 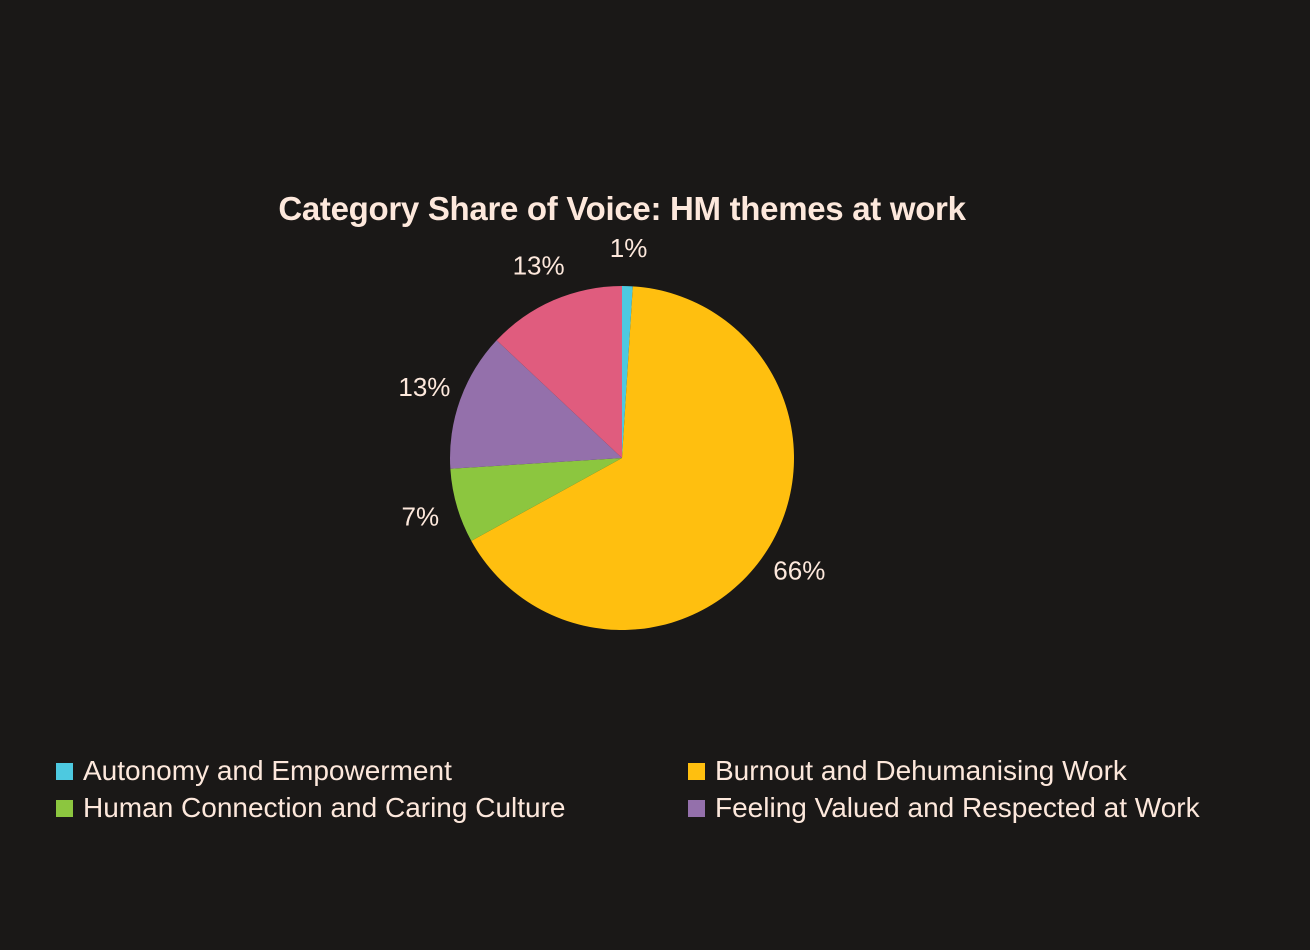 I want to click on legend-label: Autonomy and Empowerment, so click(x=267, y=770).